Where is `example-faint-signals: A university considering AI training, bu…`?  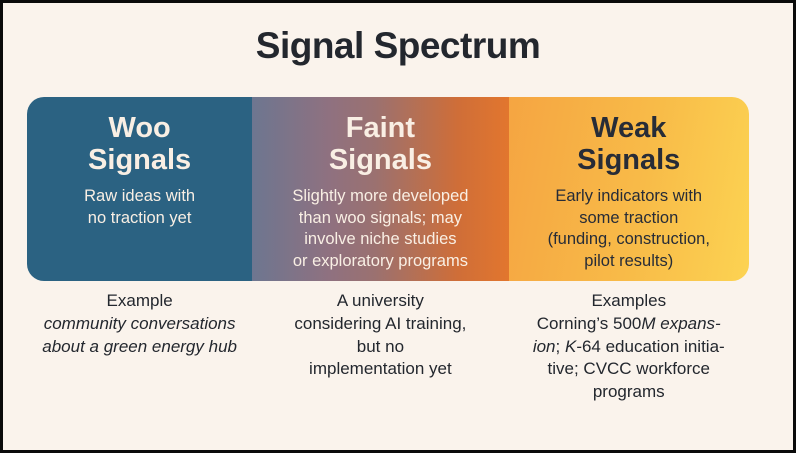 example-faint-signals: A university considering AI training, bu… is located at coordinates (380, 347).